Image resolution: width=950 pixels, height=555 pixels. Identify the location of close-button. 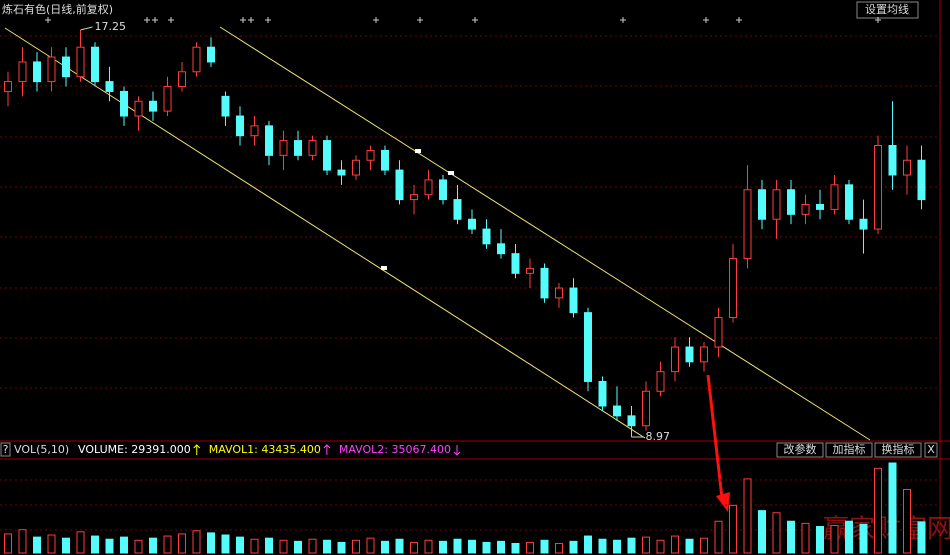
(931, 450).